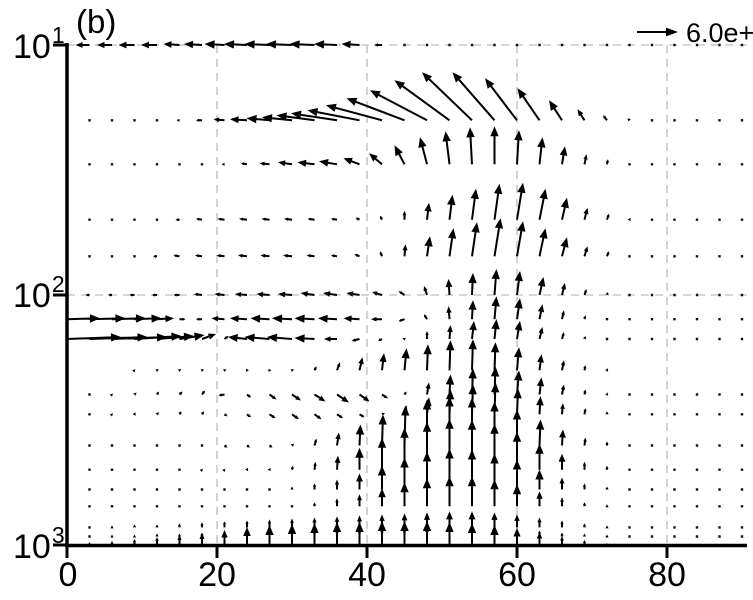  What do you see at coordinates (68, 575) in the screenshot?
I see `x-tick-label-0: 0` at bounding box center [68, 575].